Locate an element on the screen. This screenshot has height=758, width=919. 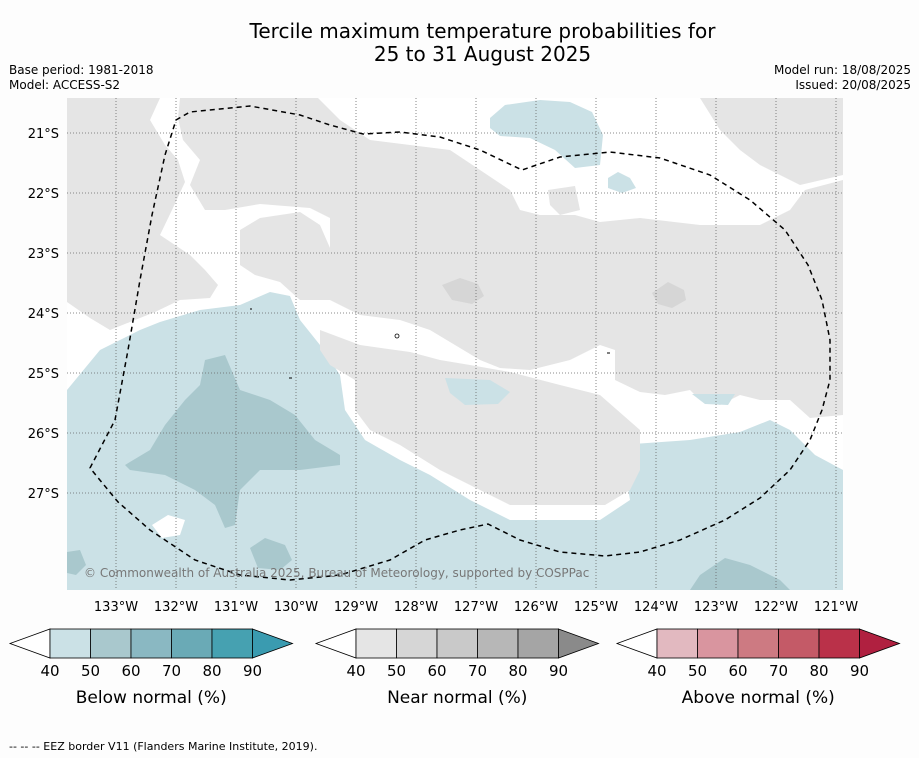
model-name: Model: ACCESS-S2 is located at coordinates (65, 85).